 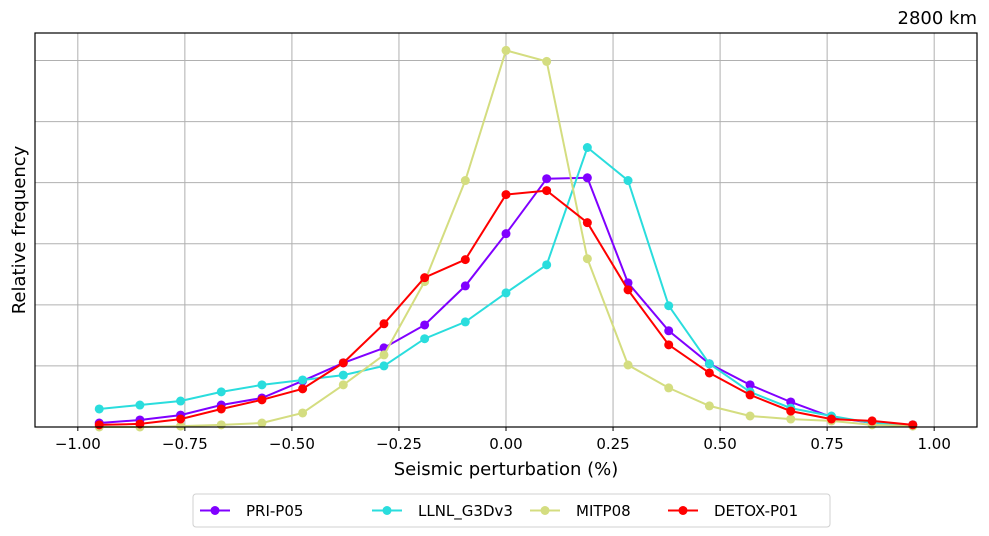 What do you see at coordinates (292, 444) in the screenshot?
I see `x-tick-label: −0.50` at bounding box center [292, 444].